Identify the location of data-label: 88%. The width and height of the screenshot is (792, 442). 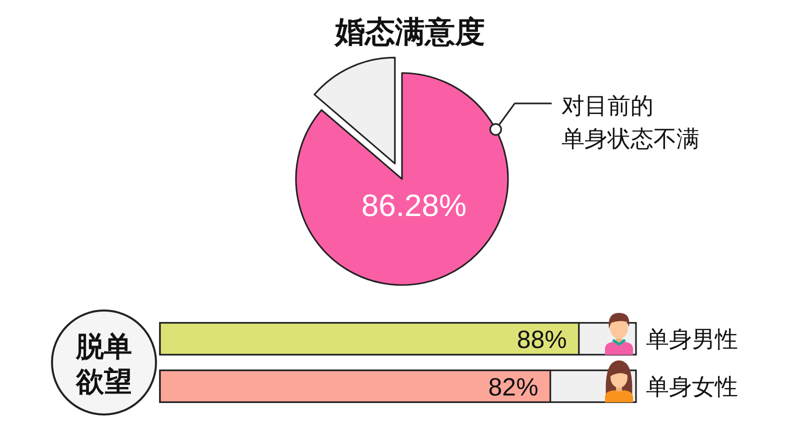
(541, 340).